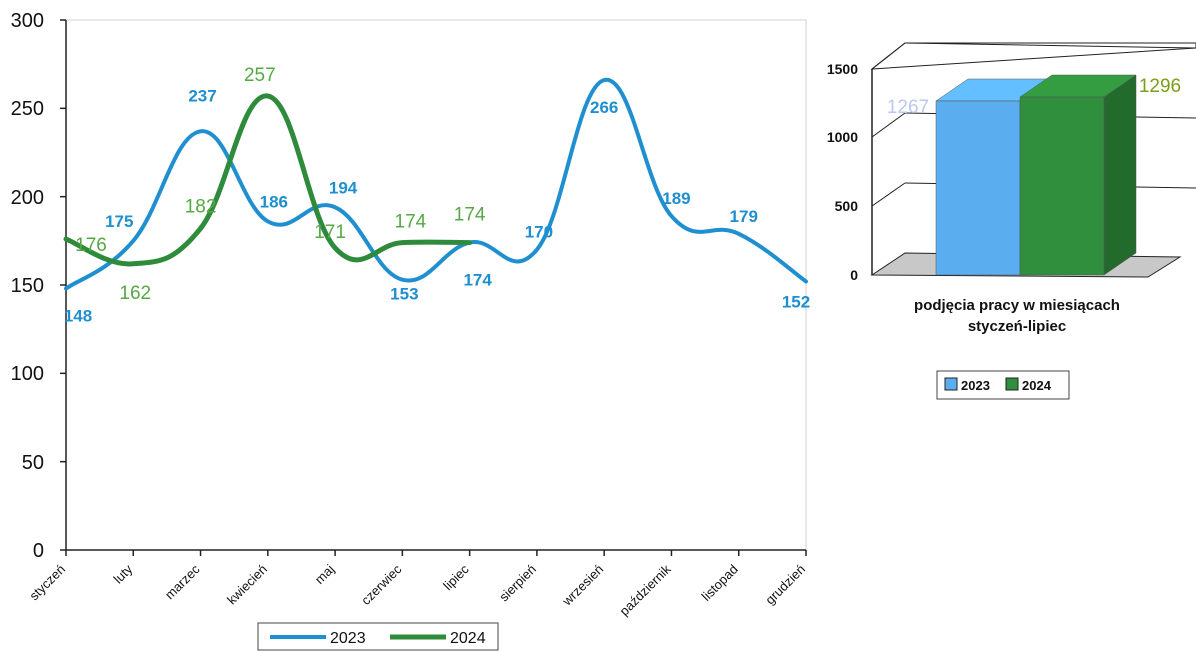 Image resolution: width=1196 pixels, height=652 pixels. What do you see at coordinates (517, 583) in the screenshot?
I see `x-tick-label: sierpień` at bounding box center [517, 583].